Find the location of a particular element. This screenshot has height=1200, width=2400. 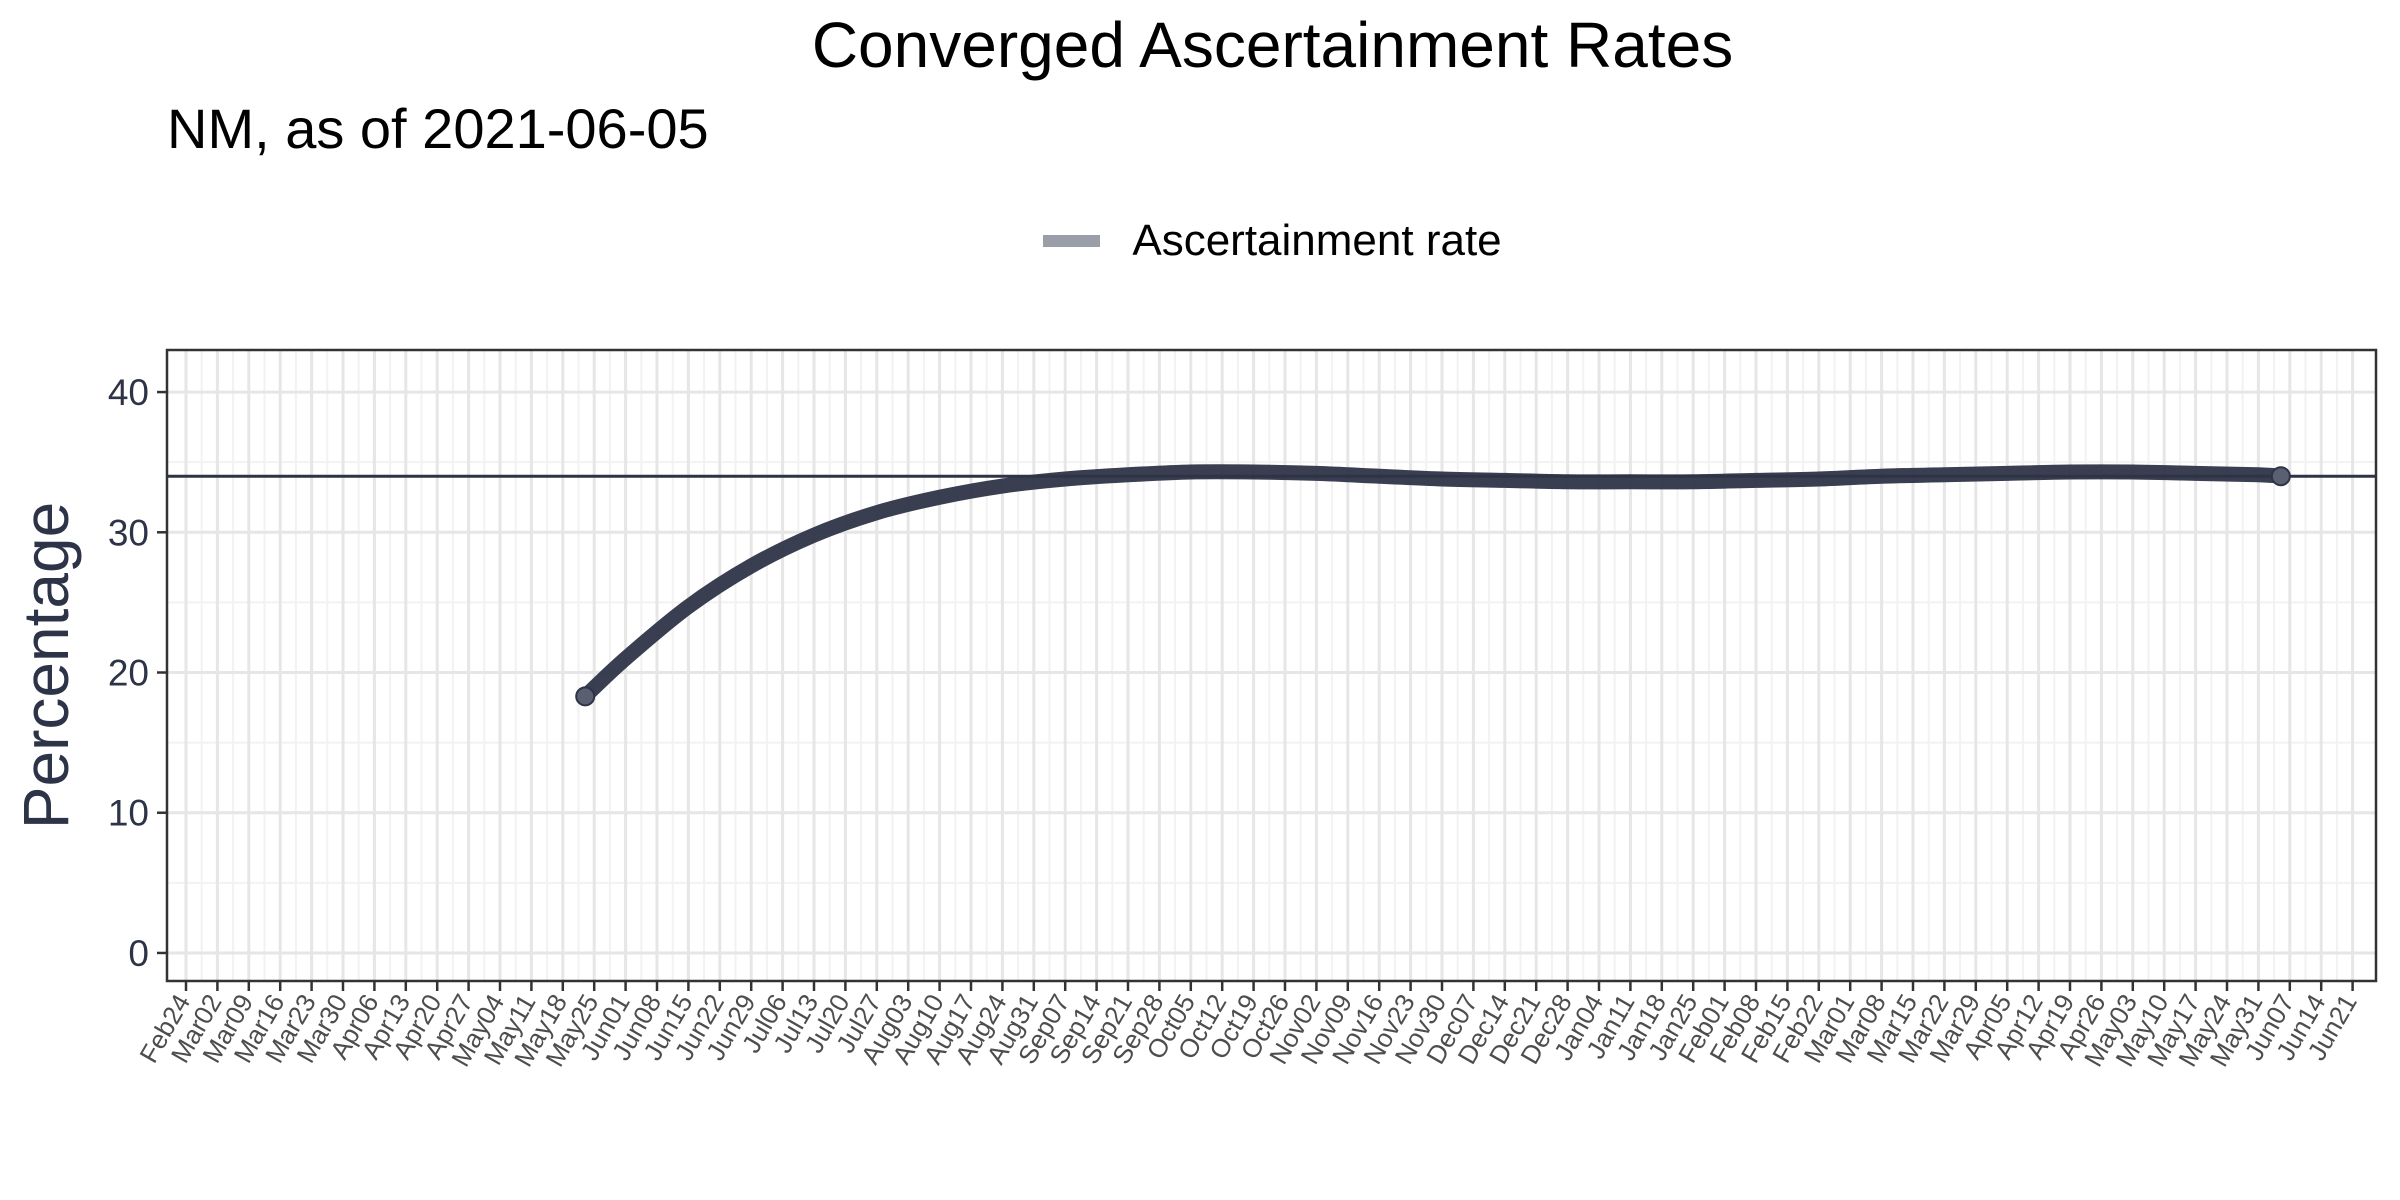

chart-subtitle: NM, as of 2021-06-05 is located at coordinates (438, 128).